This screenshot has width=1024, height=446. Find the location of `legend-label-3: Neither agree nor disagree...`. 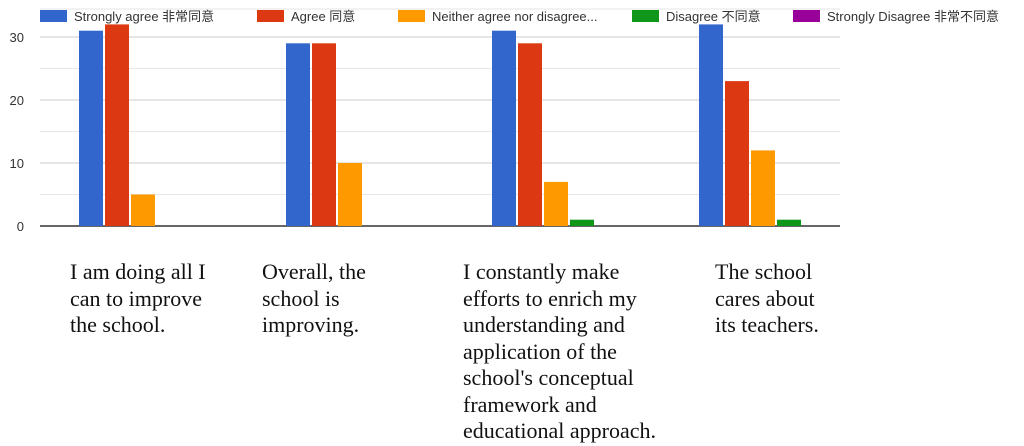

legend-label-3: Neither agree nor disagree... is located at coordinates (514, 16).